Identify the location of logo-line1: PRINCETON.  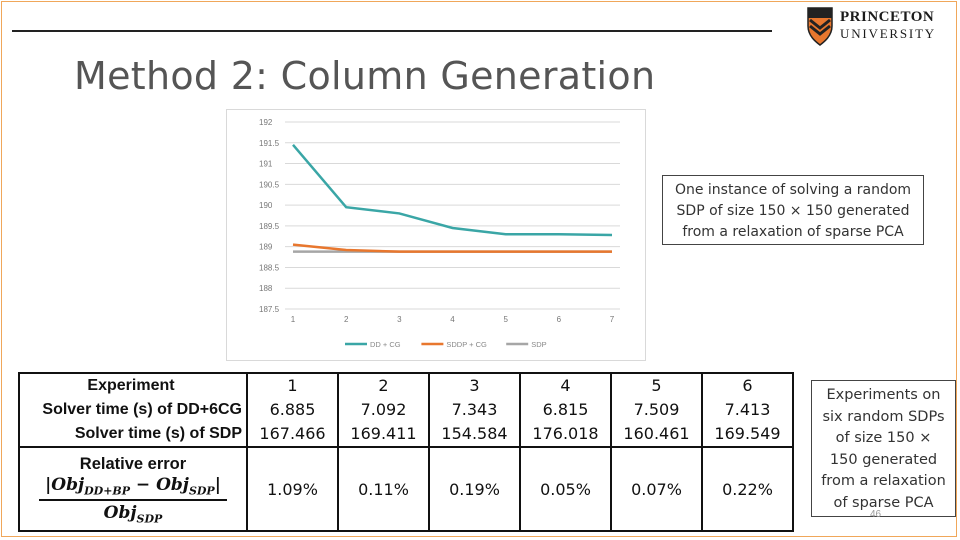
(887, 17).